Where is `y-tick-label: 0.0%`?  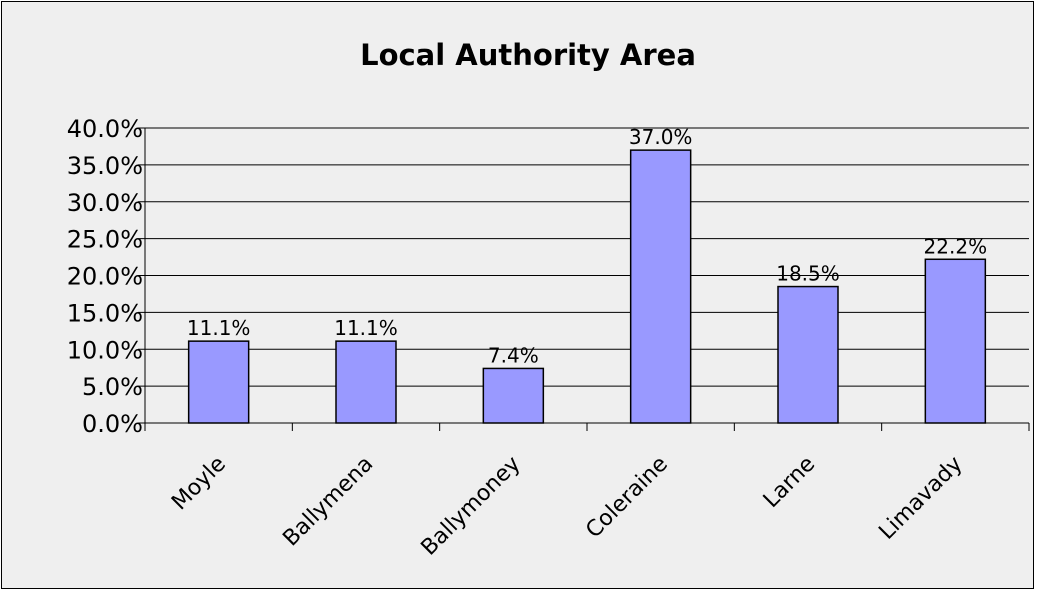 y-tick-label: 0.0% is located at coordinates (112, 424).